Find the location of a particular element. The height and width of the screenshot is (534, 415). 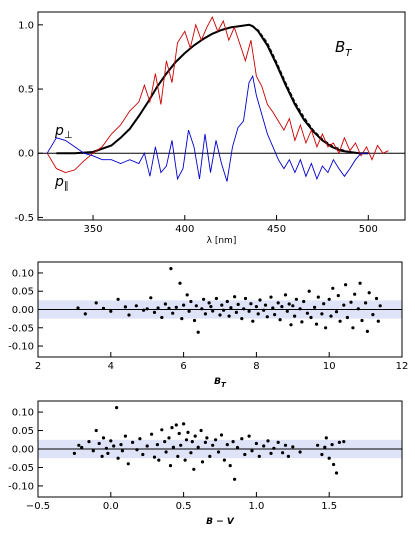

p3-y-tick-label: 0.10 is located at coordinates (23, 413).